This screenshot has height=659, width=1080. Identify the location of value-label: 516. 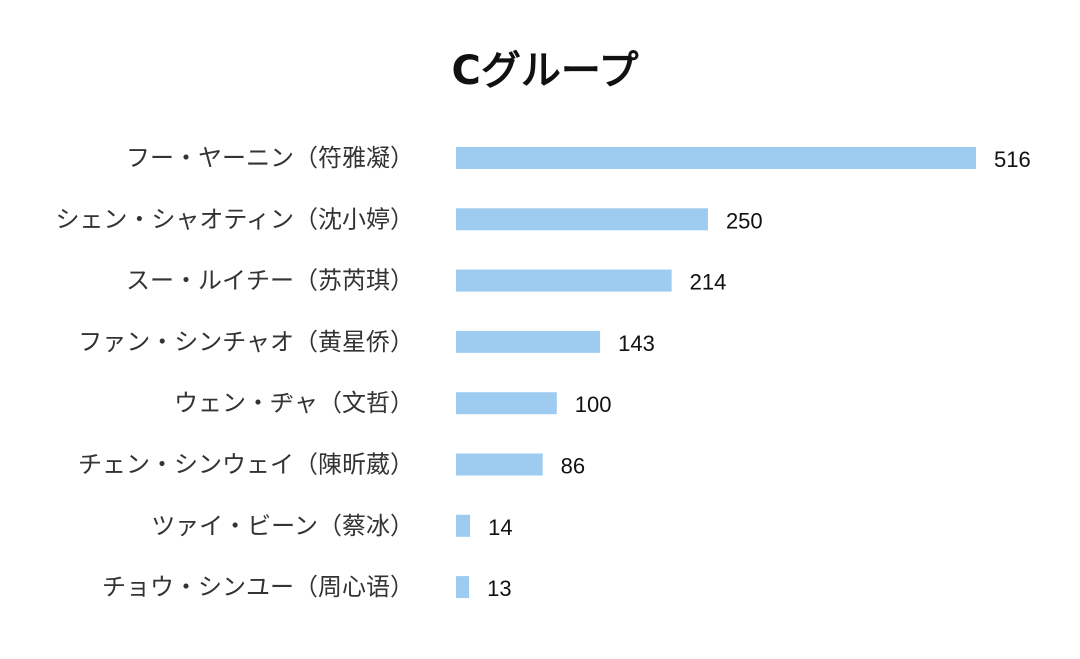
(1012, 159).